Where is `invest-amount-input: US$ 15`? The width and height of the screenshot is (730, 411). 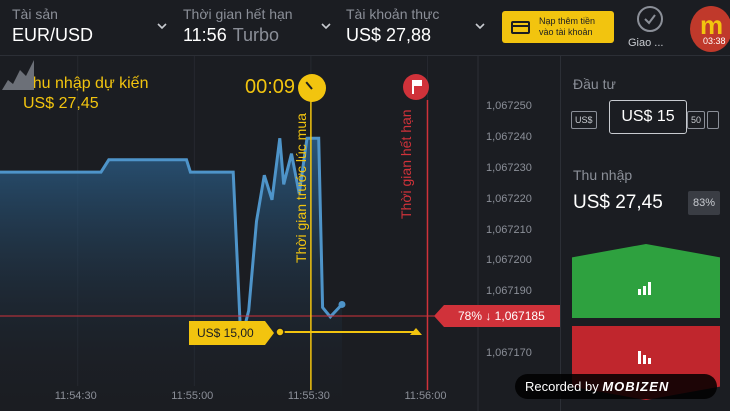 invest-amount-input: US$ 15 is located at coordinates (648, 117).